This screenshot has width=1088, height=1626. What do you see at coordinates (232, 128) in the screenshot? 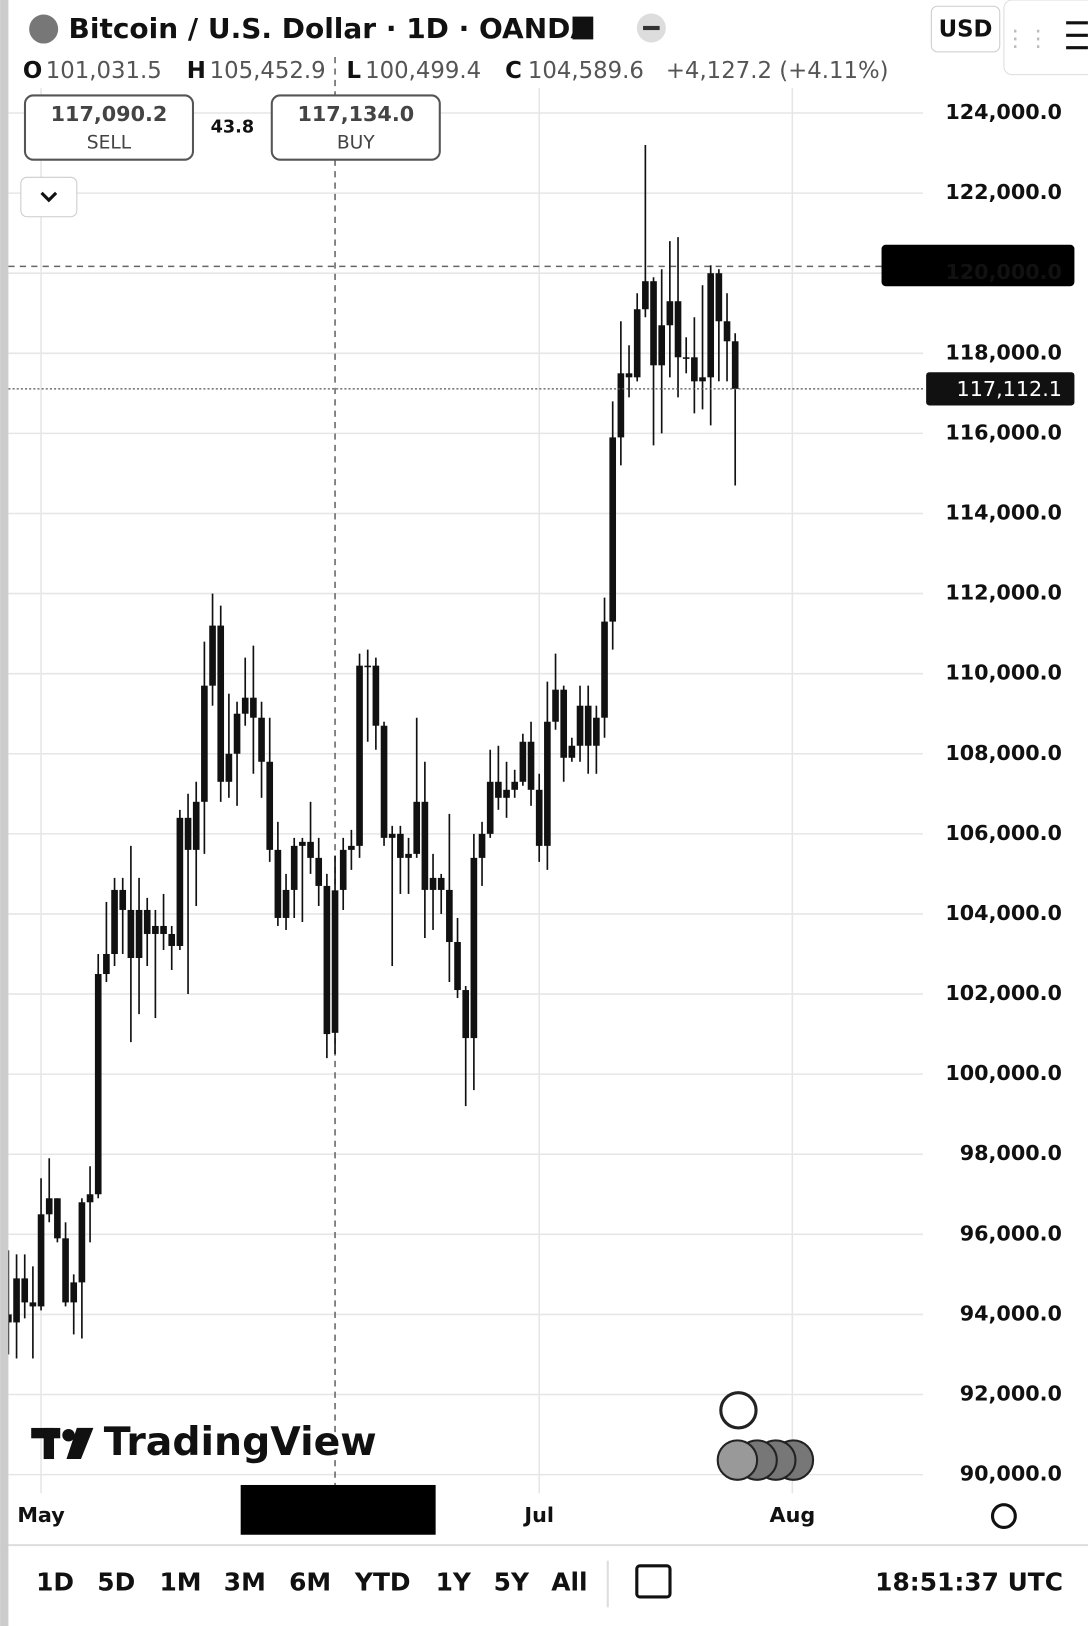
I see `spread: 43.8` at bounding box center [232, 128].